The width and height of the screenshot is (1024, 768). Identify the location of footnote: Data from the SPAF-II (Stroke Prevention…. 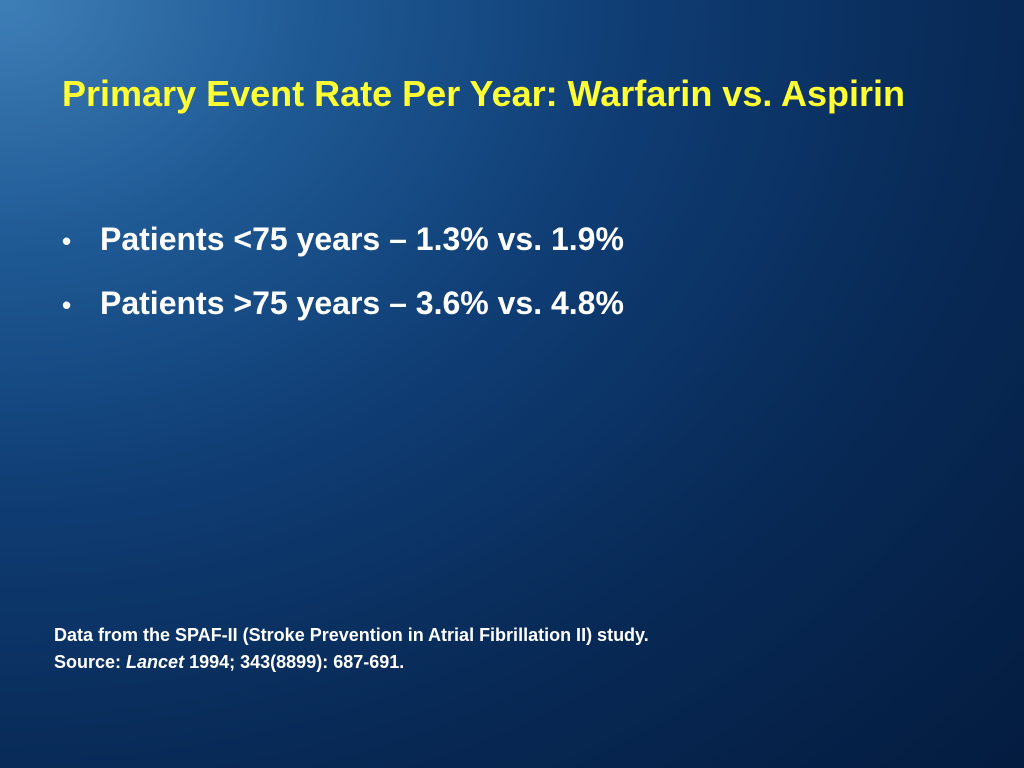
(504, 649).